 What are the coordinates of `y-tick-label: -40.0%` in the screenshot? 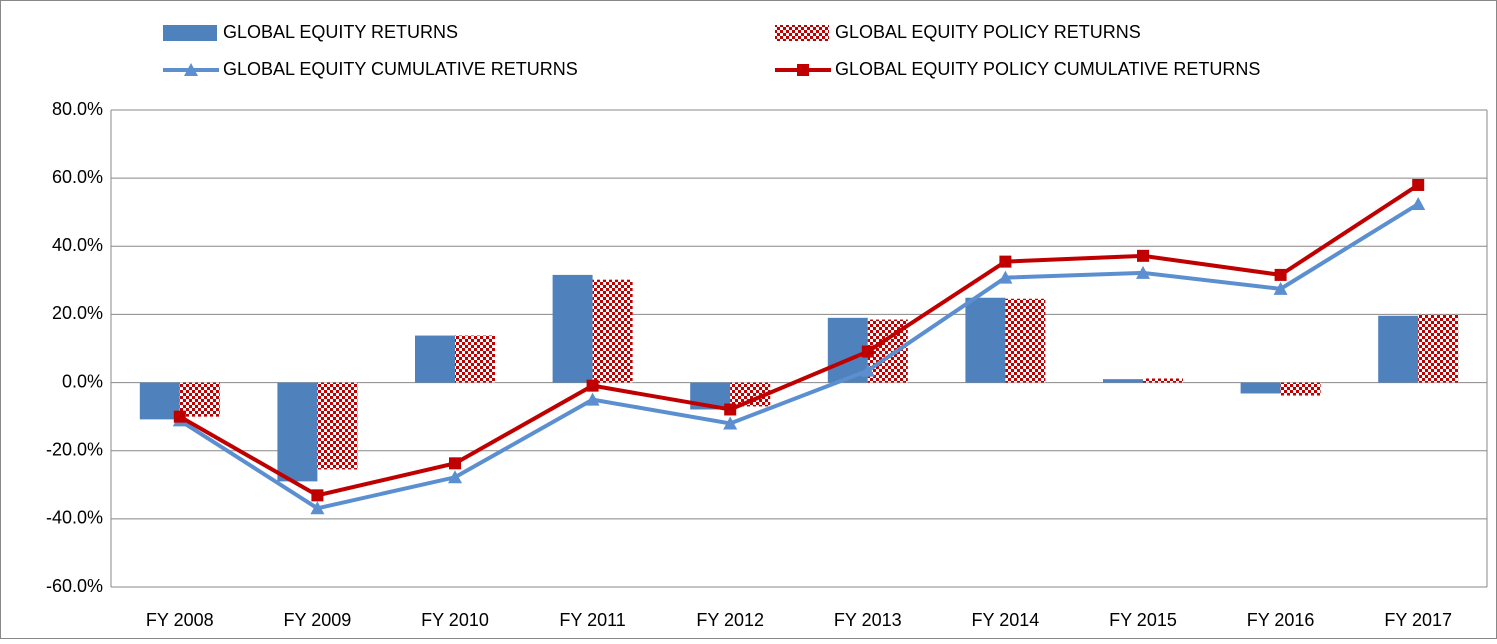 It's located at (74, 518).